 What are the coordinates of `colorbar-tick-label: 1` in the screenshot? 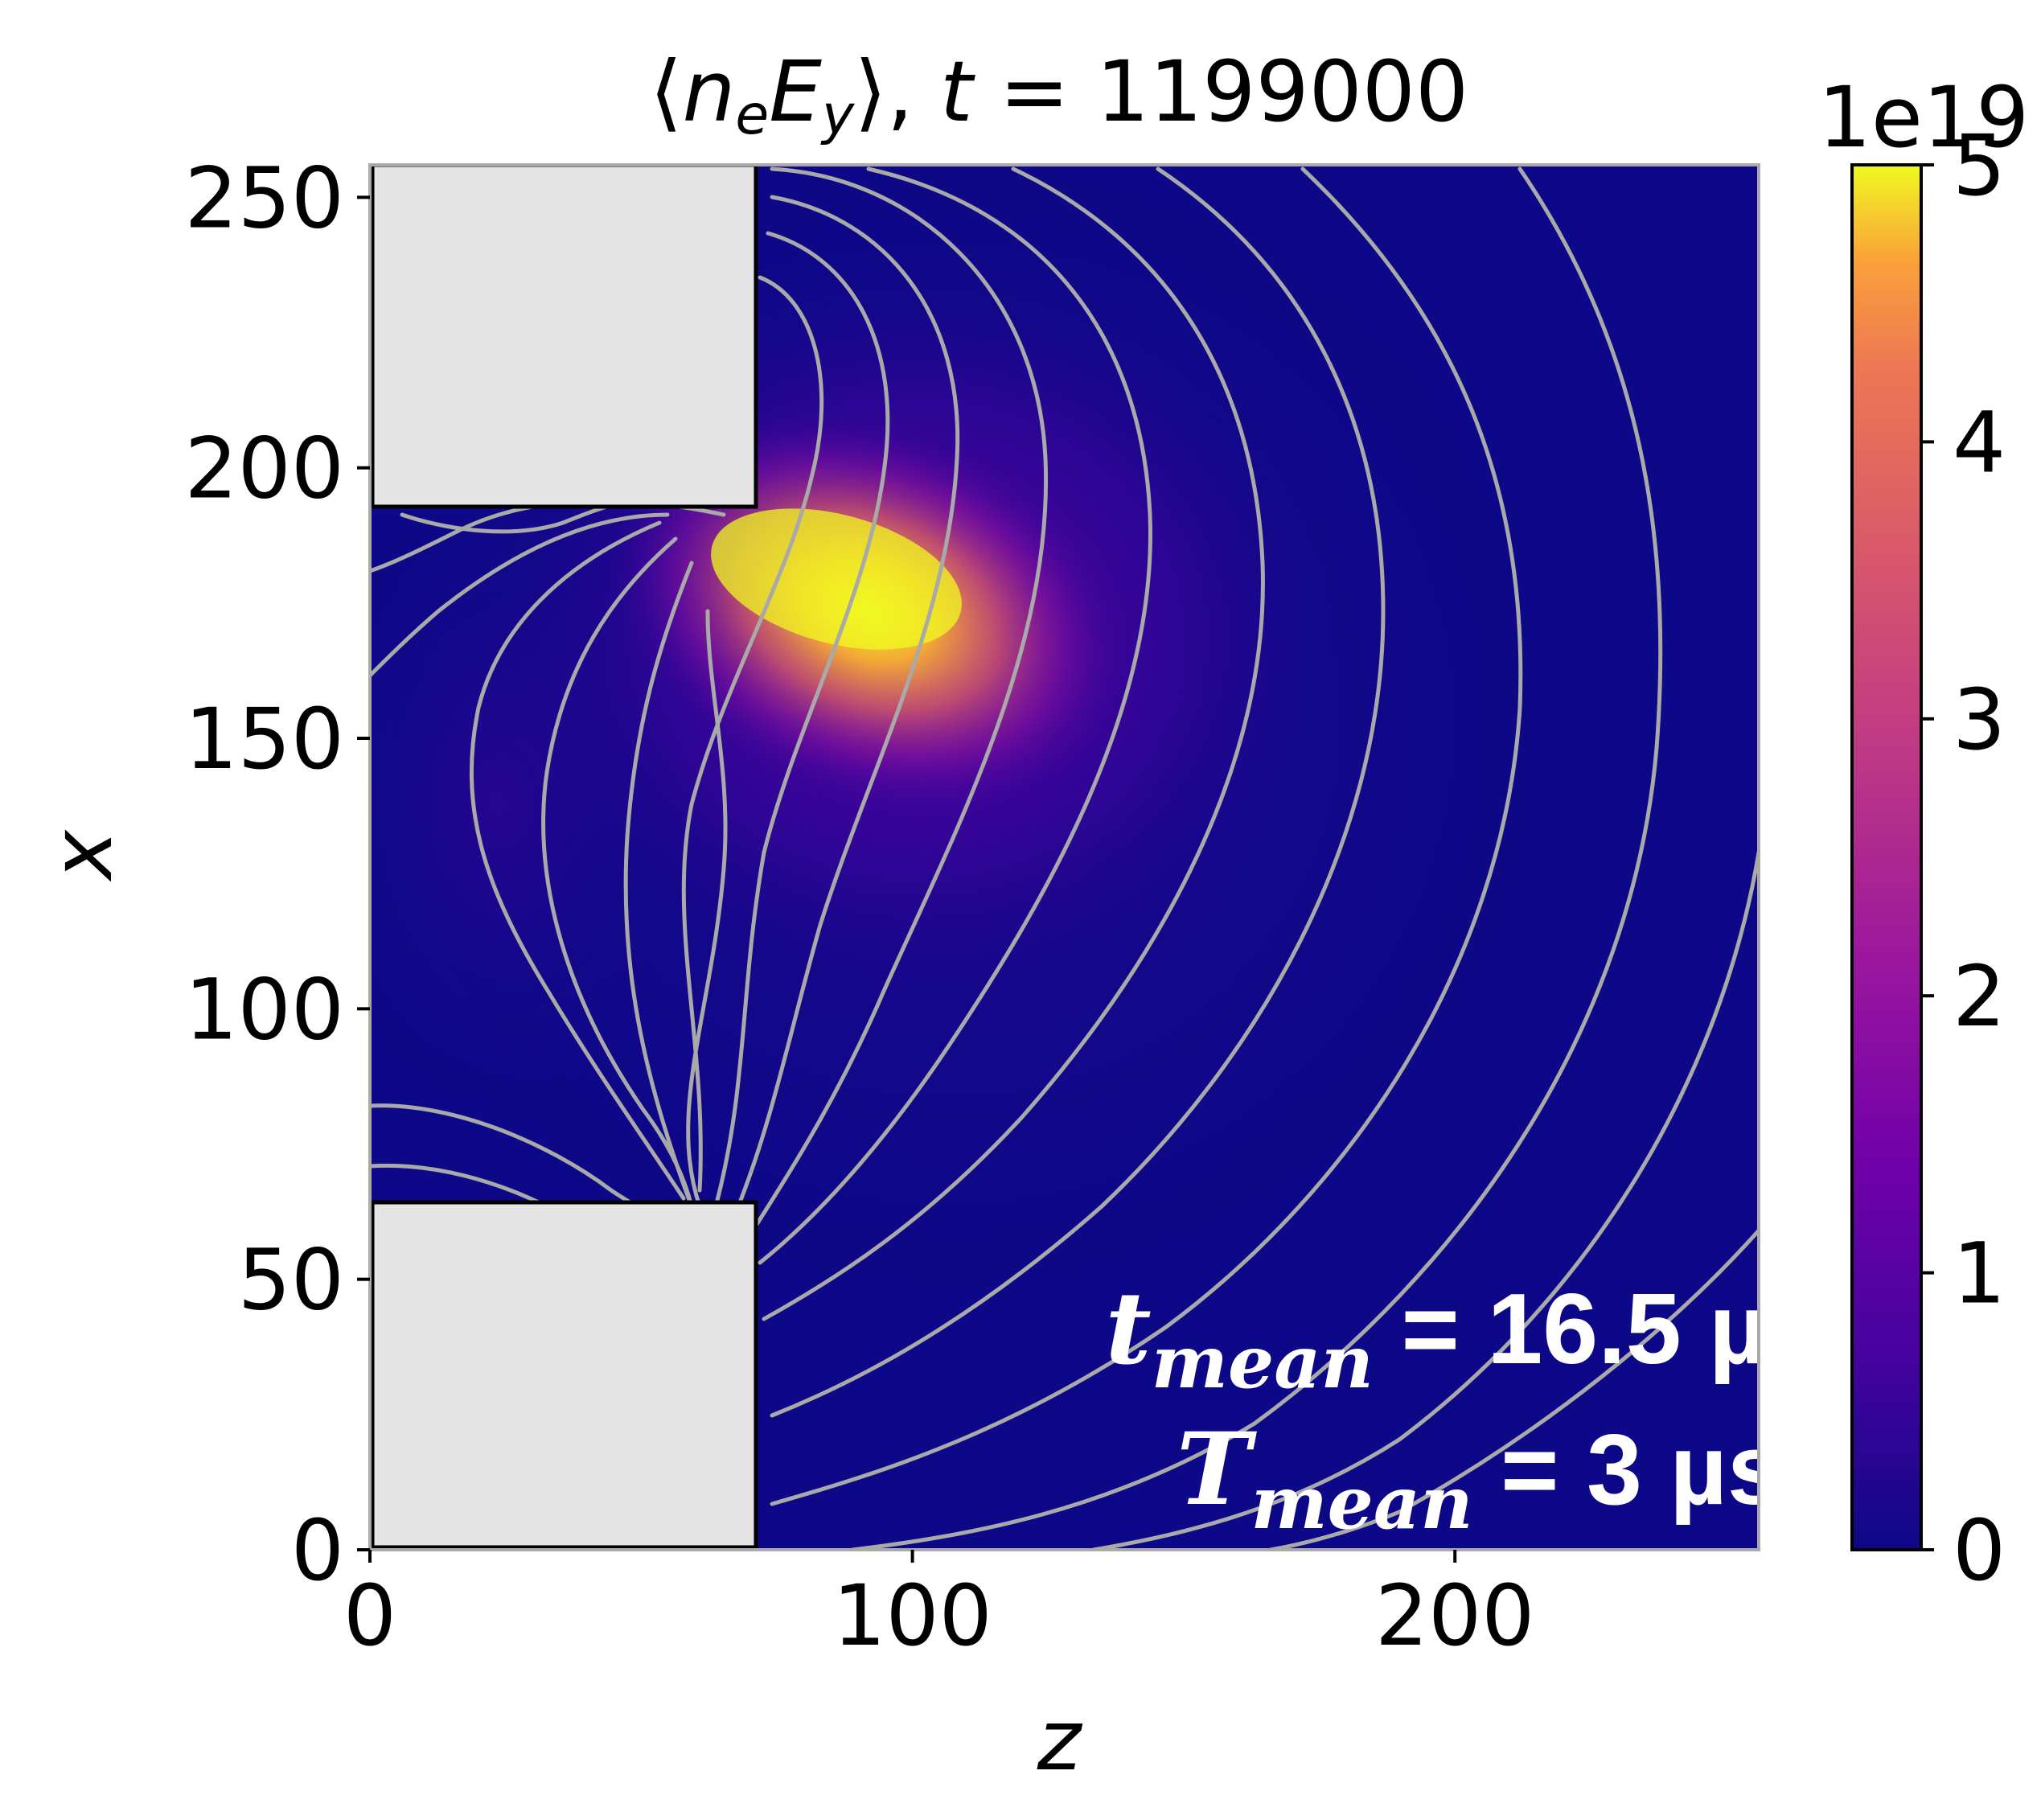 It's located at (1980, 1274).